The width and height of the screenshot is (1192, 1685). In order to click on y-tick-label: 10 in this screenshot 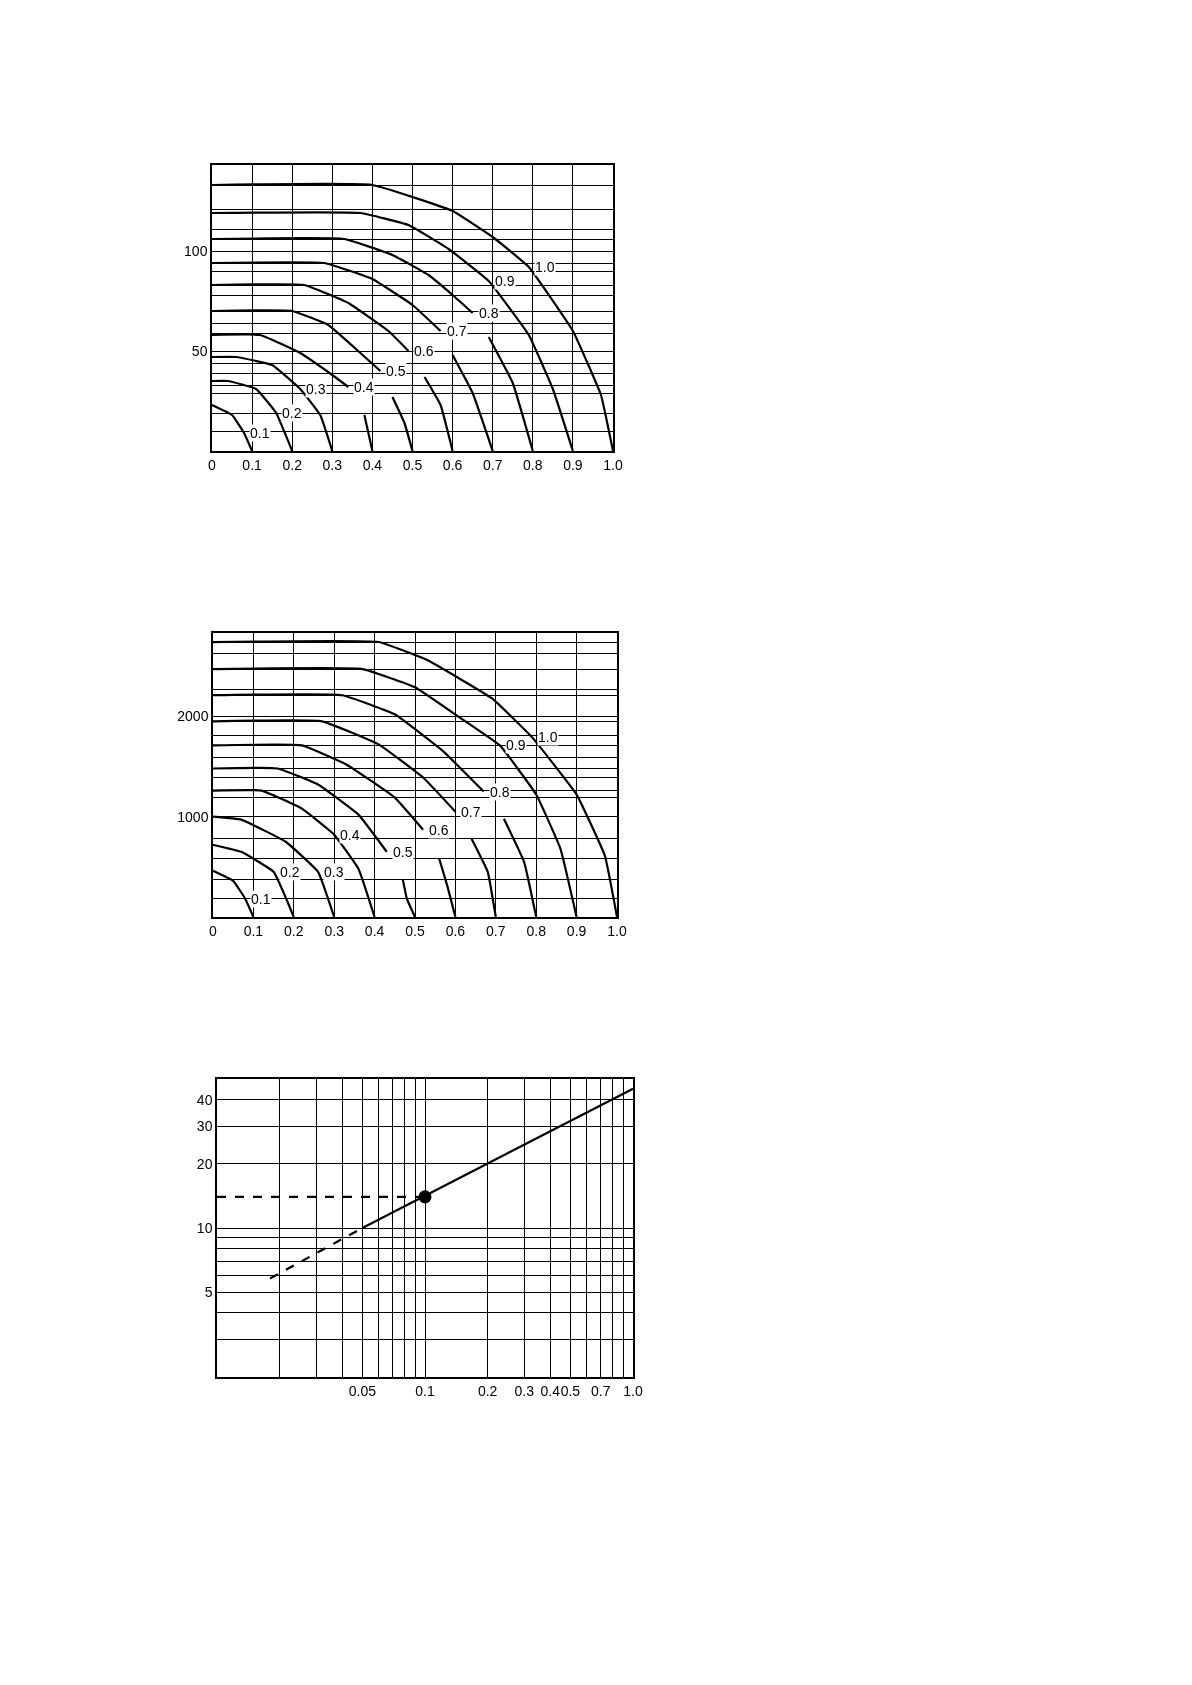, I will do `click(204, 1227)`.